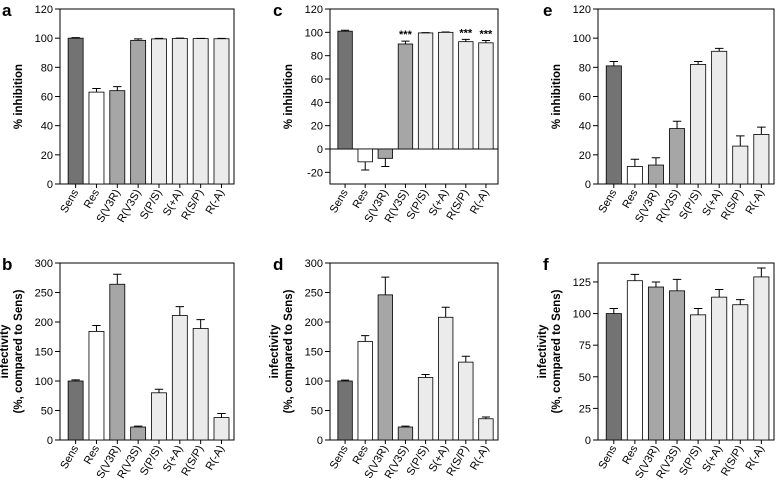 This screenshot has width=780, height=481. Describe the element at coordinates (635, 277) in the screenshot. I see `error-bar-f-Res` at that location.